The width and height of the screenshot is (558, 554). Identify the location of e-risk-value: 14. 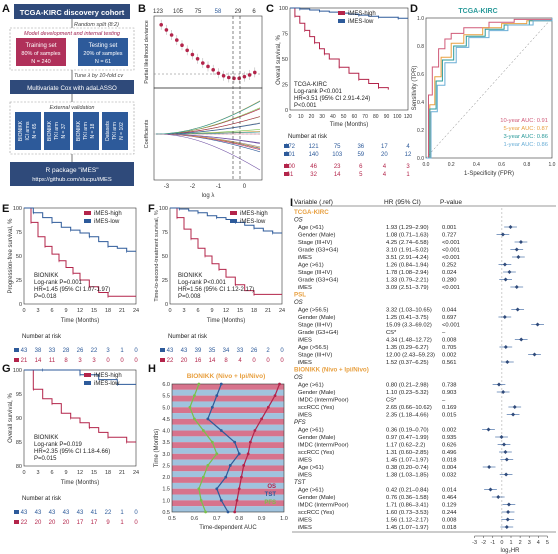
(38, 361).